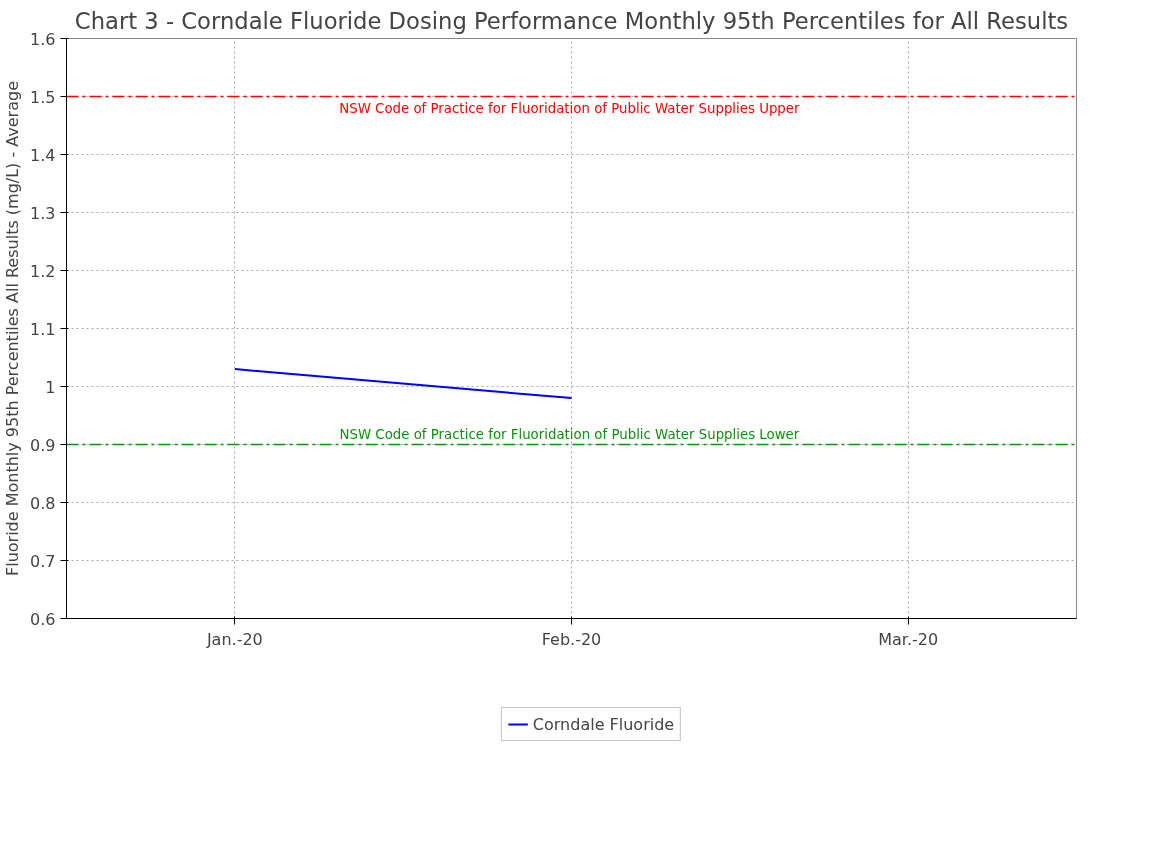 The height and width of the screenshot is (843, 1157). Describe the element at coordinates (43, 39) in the screenshot. I see `y-tick-label: 1.6` at that location.